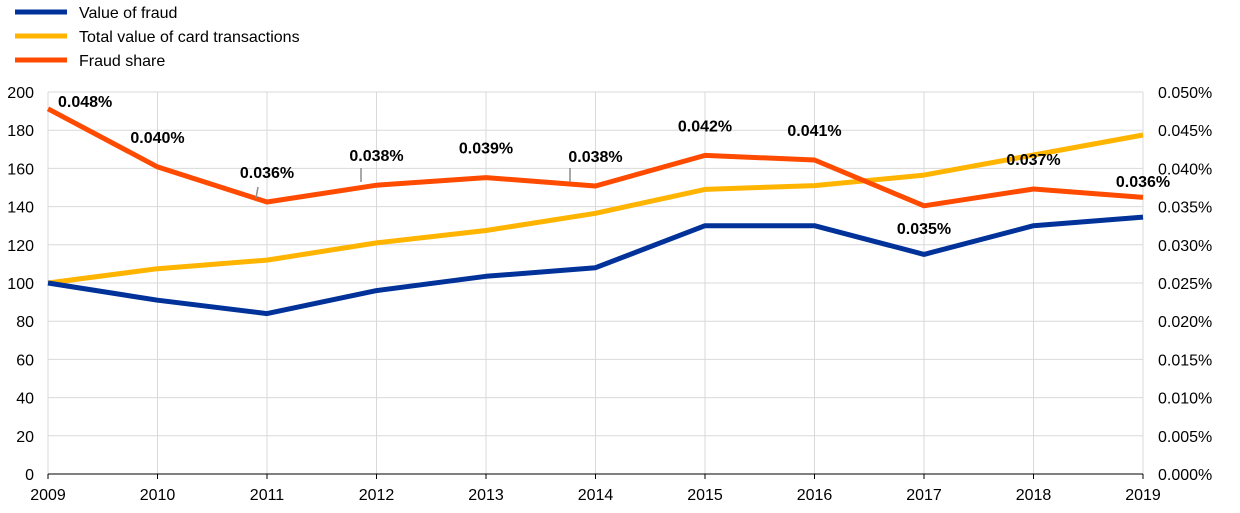 This screenshot has width=1240, height=513. Describe the element at coordinates (1185, 208) in the screenshot. I see `y-right-tick-label: 0.035%` at that location.